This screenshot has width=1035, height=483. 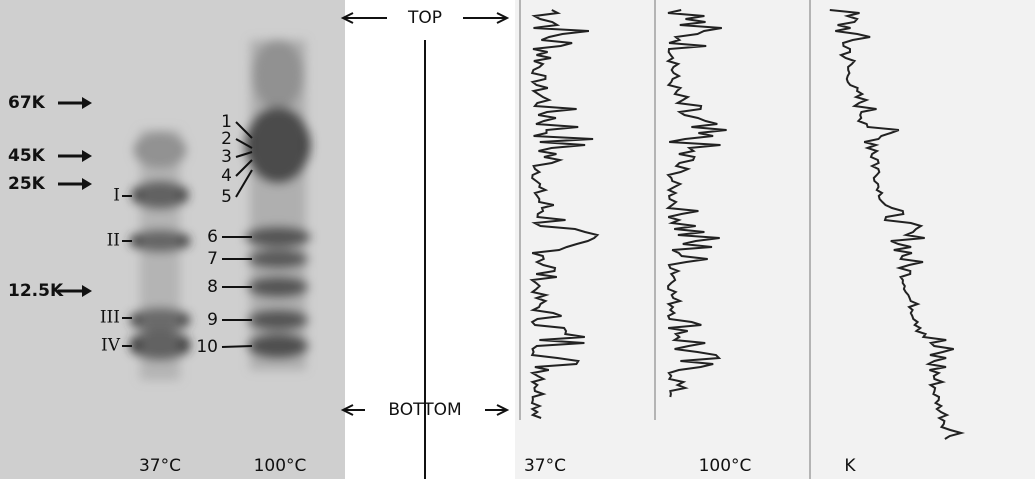 What do you see at coordinates (160, 466) in the screenshot?
I see `lane-label: 37°C` at bounding box center [160, 466].